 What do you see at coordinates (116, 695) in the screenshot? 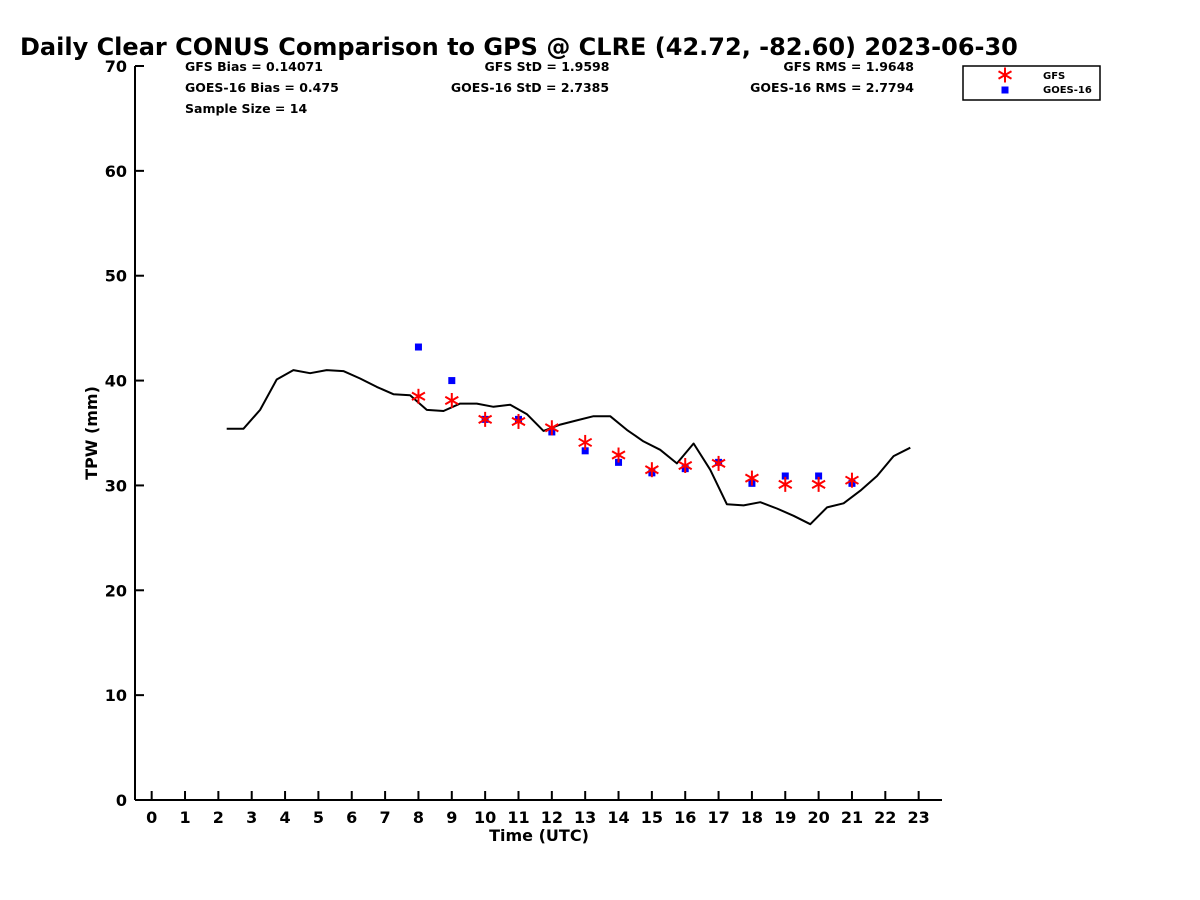
I see `y-tick-label: 10` at bounding box center [116, 695].